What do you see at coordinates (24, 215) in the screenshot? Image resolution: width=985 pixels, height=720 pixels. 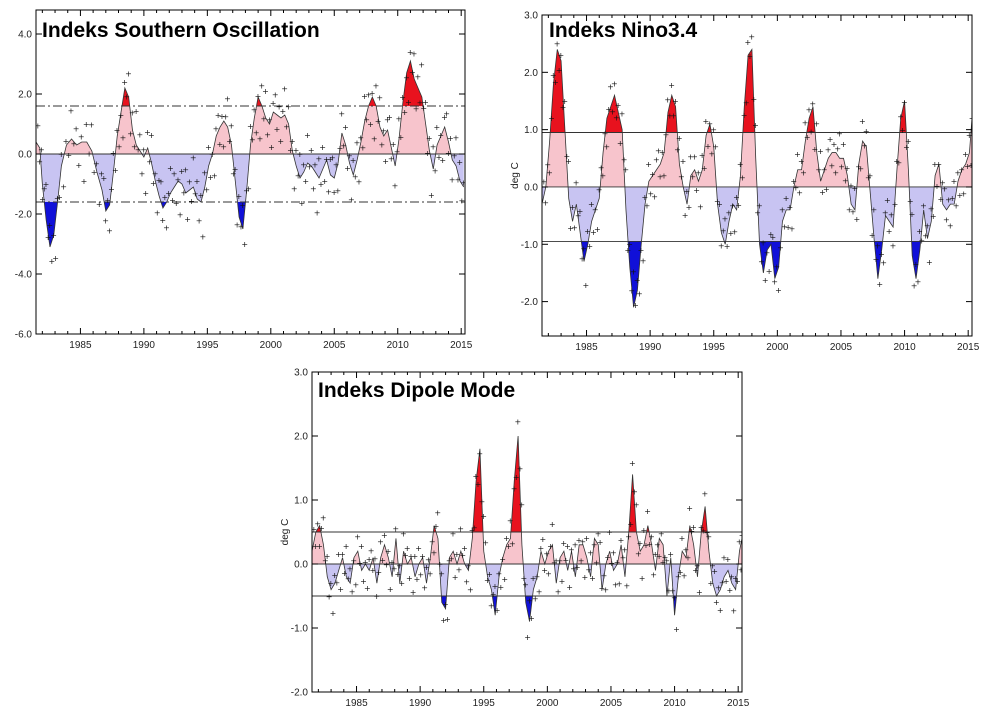 I see `y-tick-label: -2.0` at bounding box center [24, 215].